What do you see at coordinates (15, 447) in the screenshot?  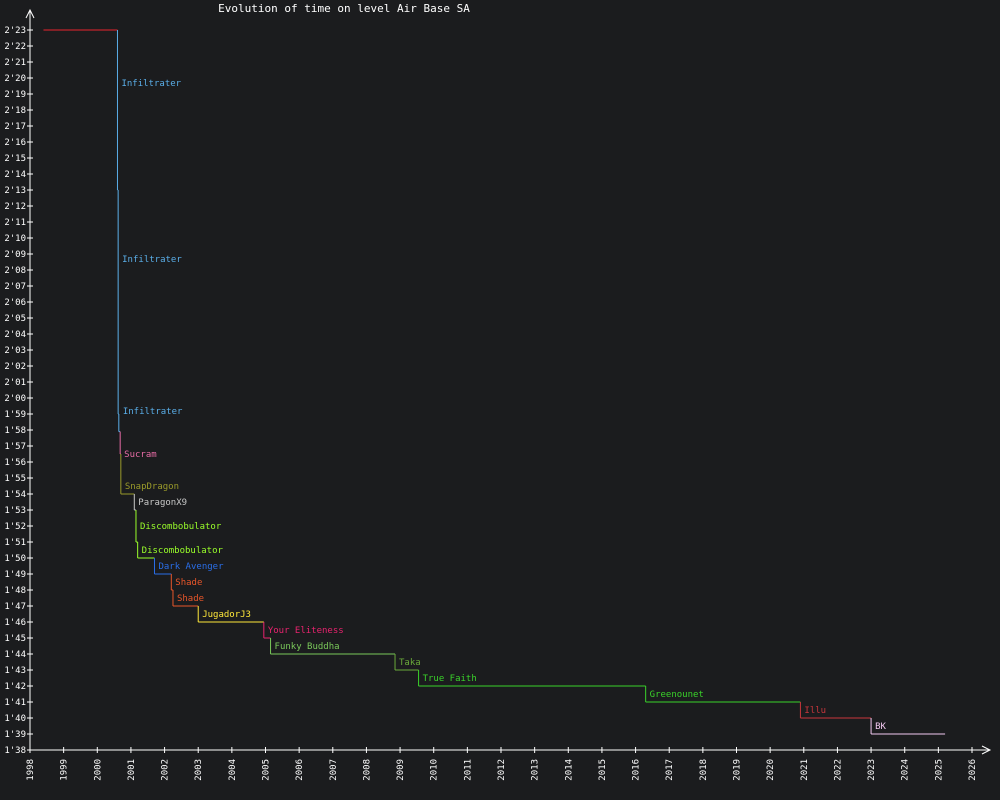 I see `y-tick-label: 1'57` at bounding box center [15, 447].